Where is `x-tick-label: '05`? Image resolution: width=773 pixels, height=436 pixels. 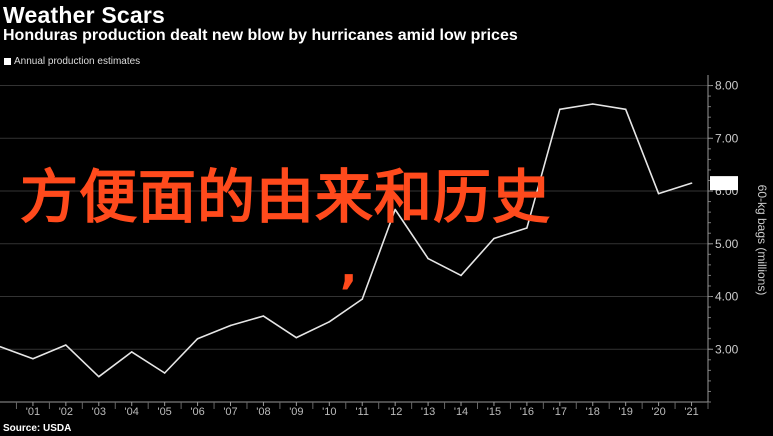
x-tick-label: '05 is located at coordinates (164, 412).